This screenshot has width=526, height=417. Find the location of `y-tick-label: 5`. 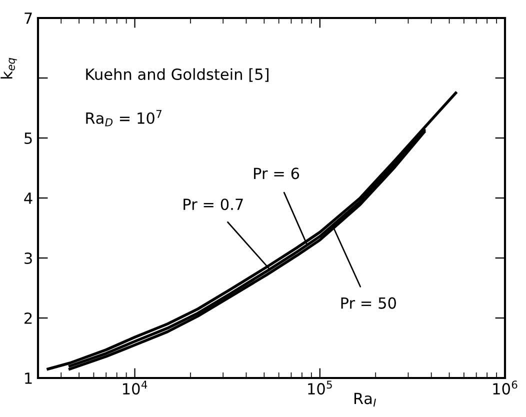

y-tick-label: 5 is located at coordinates (28, 138).